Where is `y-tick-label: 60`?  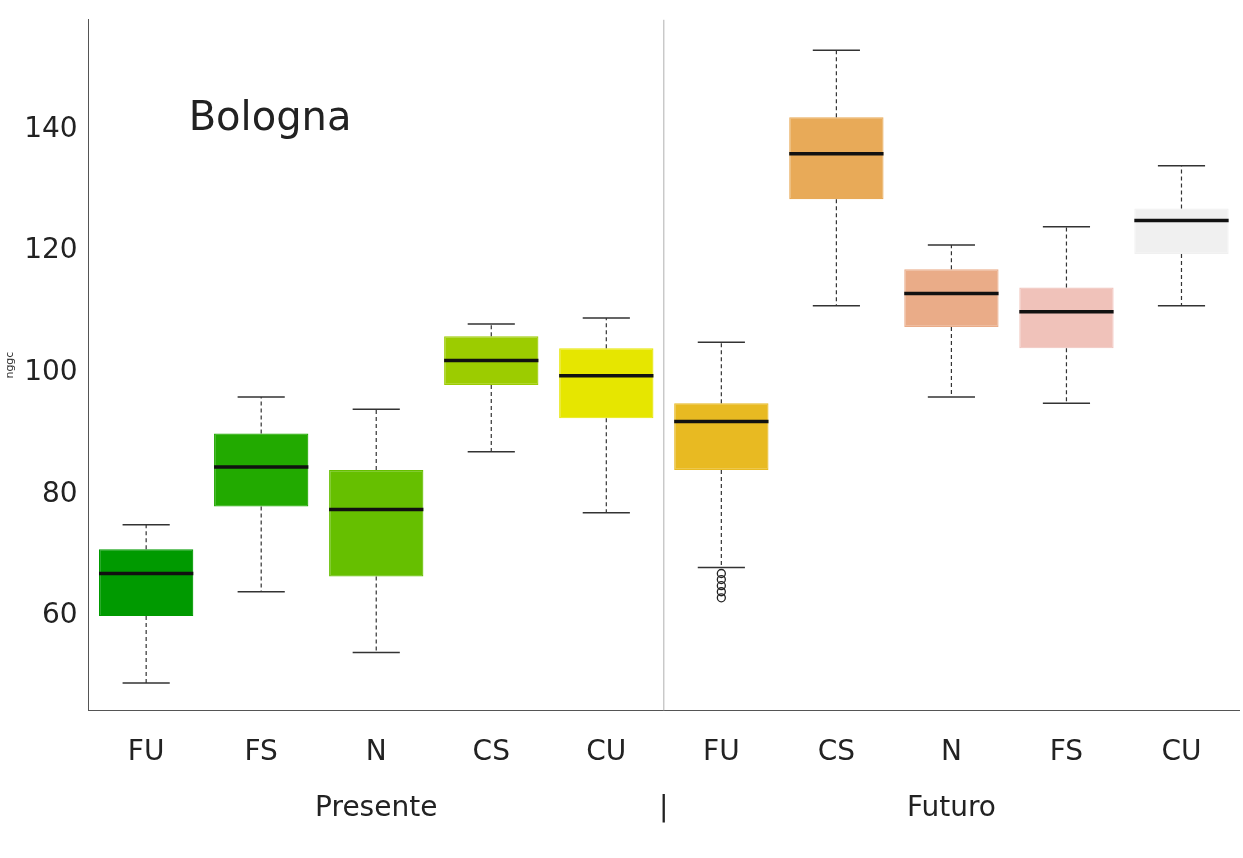 y-tick-label: 60 is located at coordinates (60, 614).